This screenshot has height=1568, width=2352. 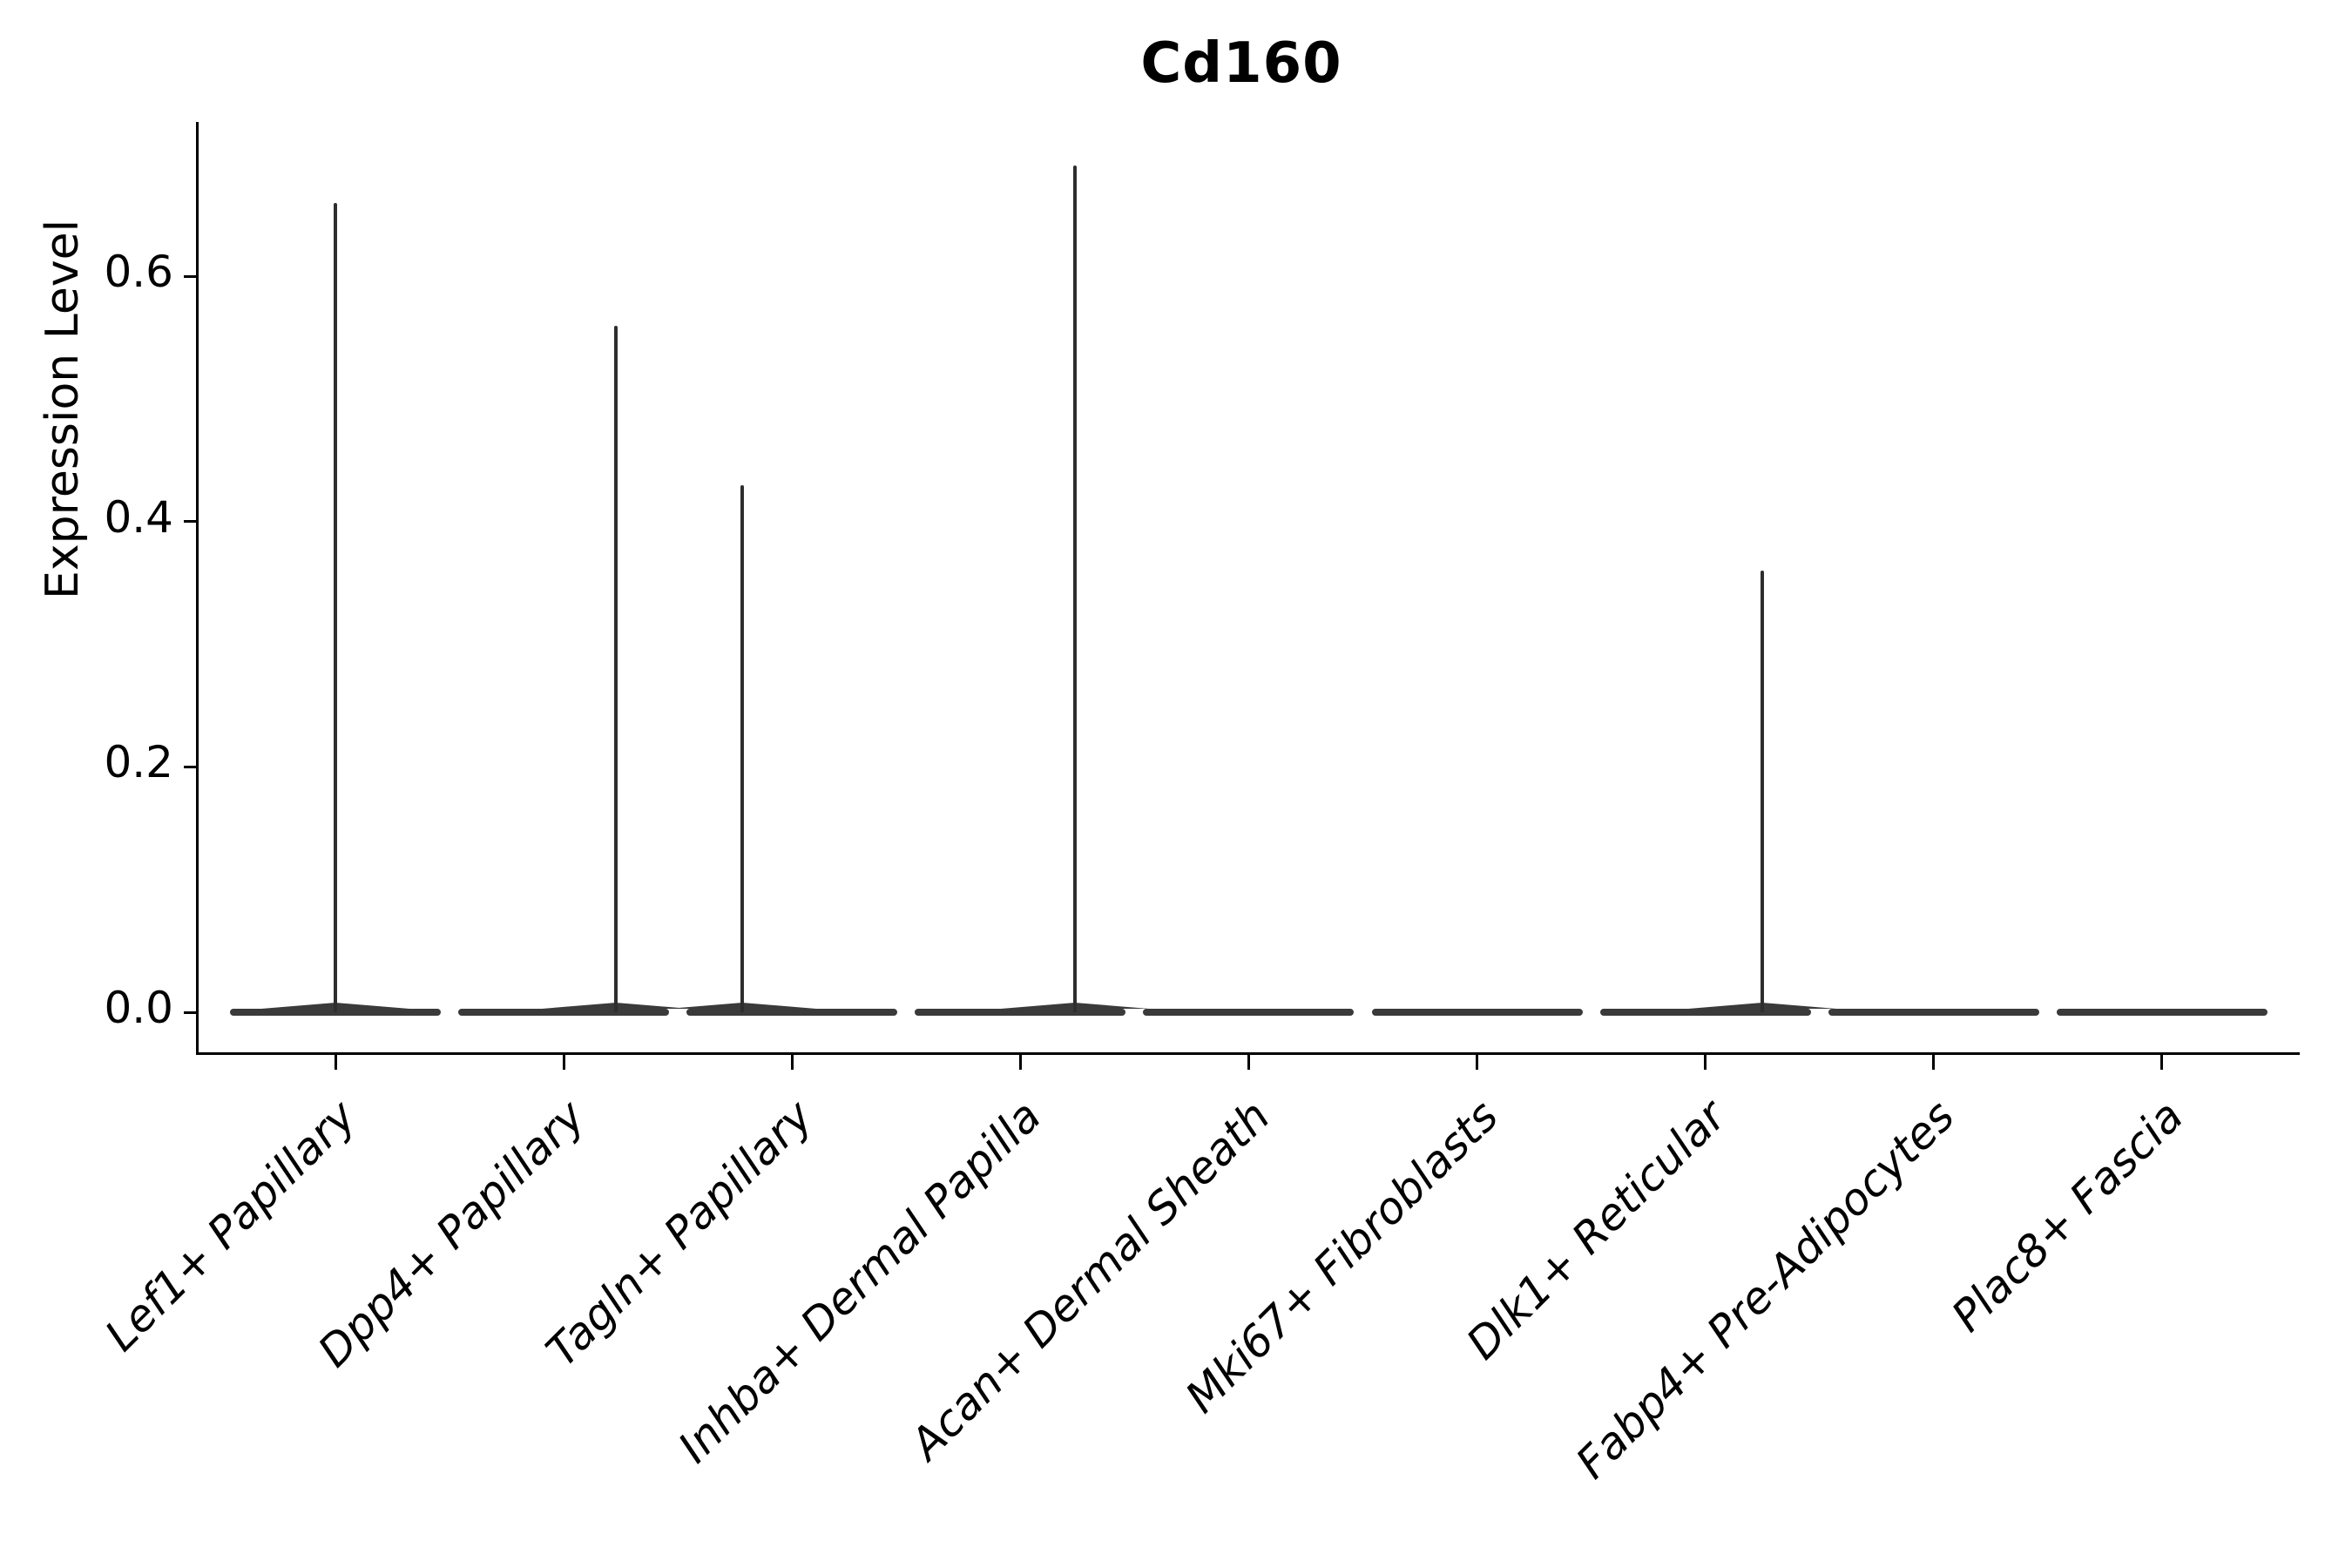 What do you see at coordinates (138, 762) in the screenshot?
I see `y-tick-label: 0.2` at bounding box center [138, 762].